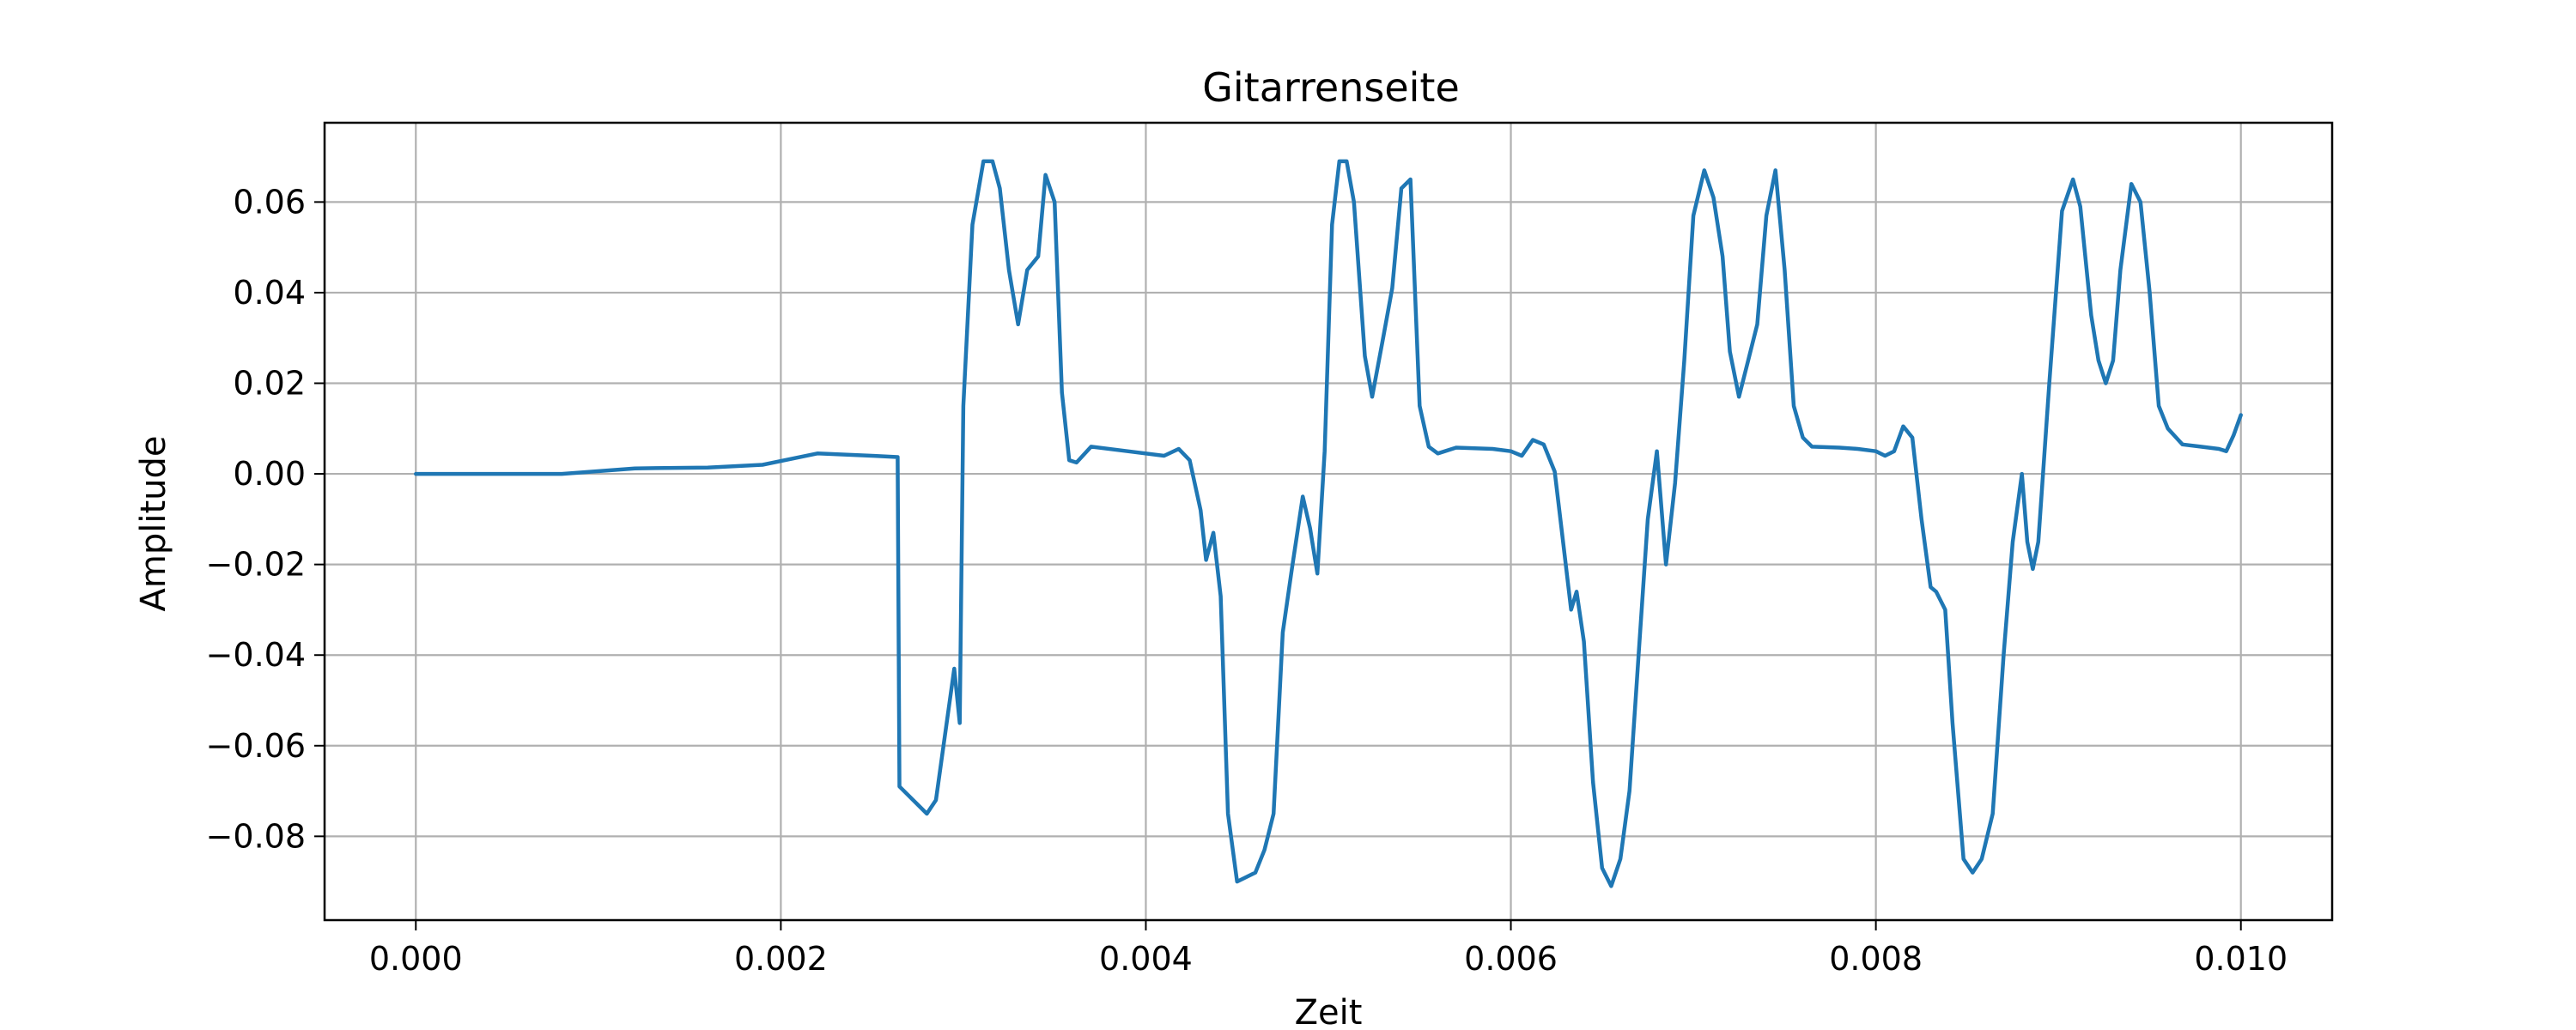 This screenshot has width=2576, height=1030. Describe the element at coordinates (256, 655) in the screenshot. I see `y-tick-label: −0.04` at that location.